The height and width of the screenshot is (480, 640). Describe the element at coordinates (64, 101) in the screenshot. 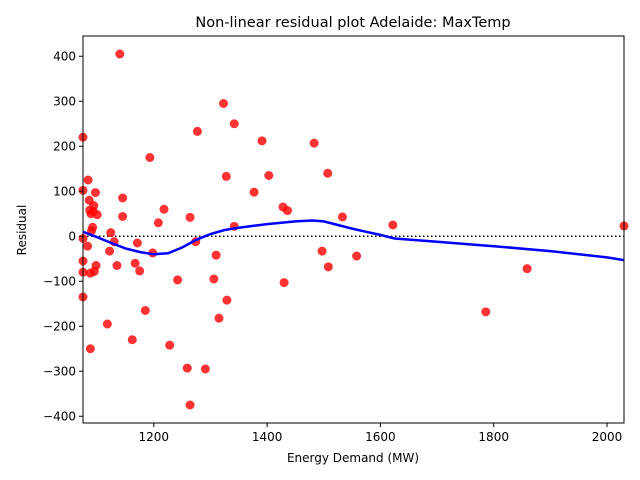

I see `y-tick-label: 300` at that location.